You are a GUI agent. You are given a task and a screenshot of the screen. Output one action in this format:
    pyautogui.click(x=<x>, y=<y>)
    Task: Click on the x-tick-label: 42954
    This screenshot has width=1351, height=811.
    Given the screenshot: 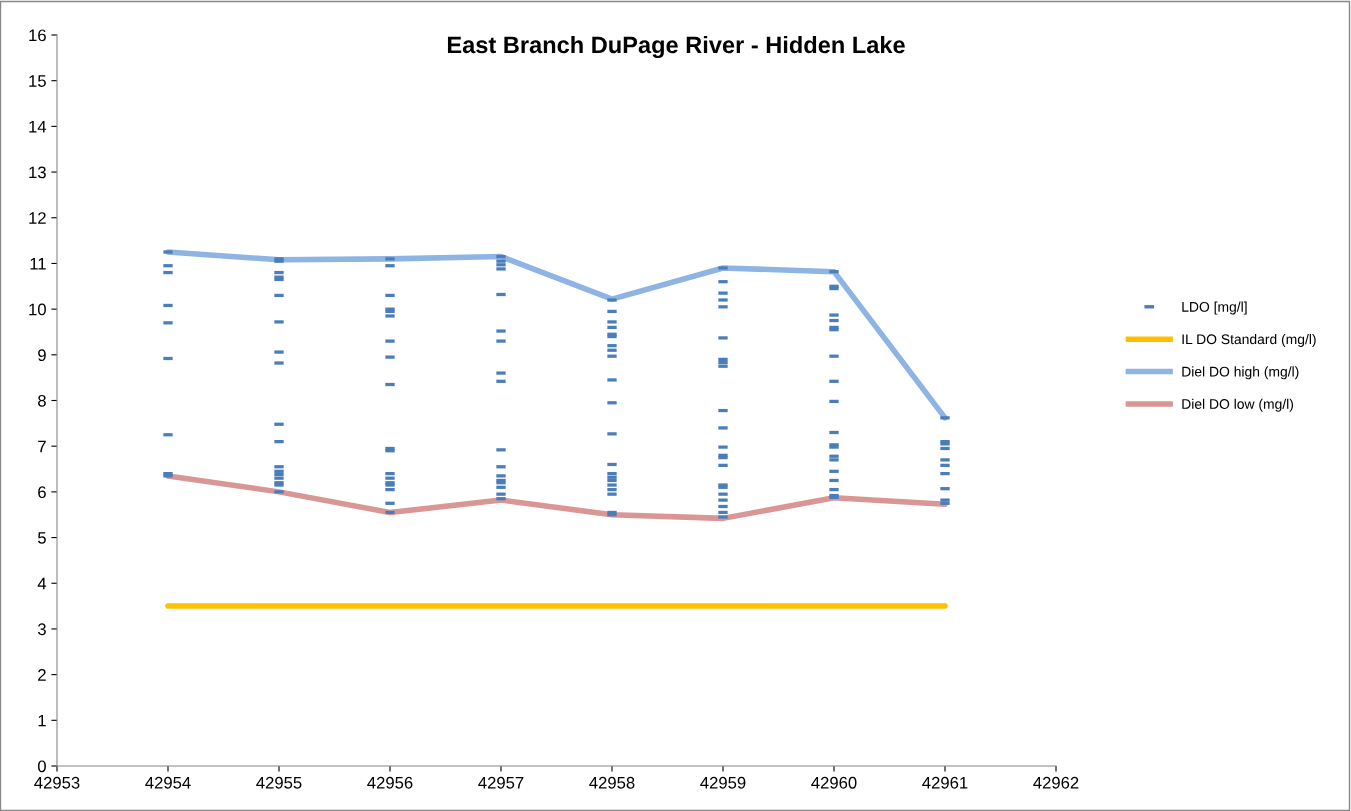 What is the action you would take?
    pyautogui.click(x=168, y=782)
    